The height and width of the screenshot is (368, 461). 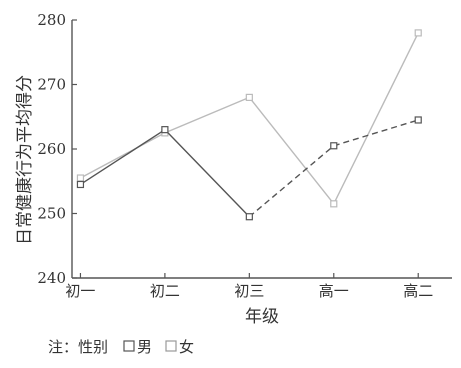 What do you see at coordinates (129, 346) in the screenshot?
I see `legend-swatch-male` at bounding box center [129, 346].